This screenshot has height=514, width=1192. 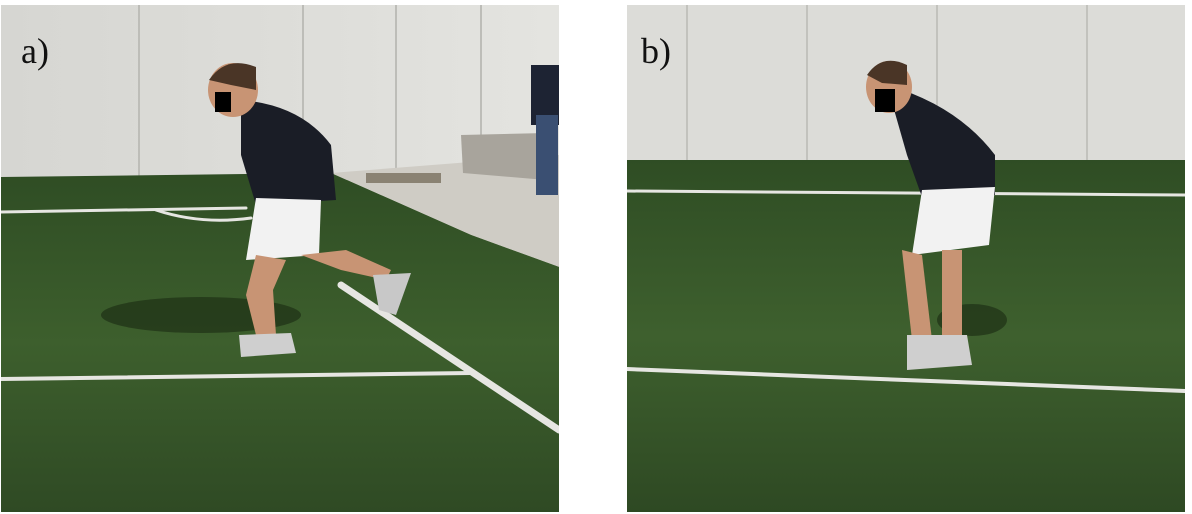 I want to click on athlete-b, so click(x=930, y=215).